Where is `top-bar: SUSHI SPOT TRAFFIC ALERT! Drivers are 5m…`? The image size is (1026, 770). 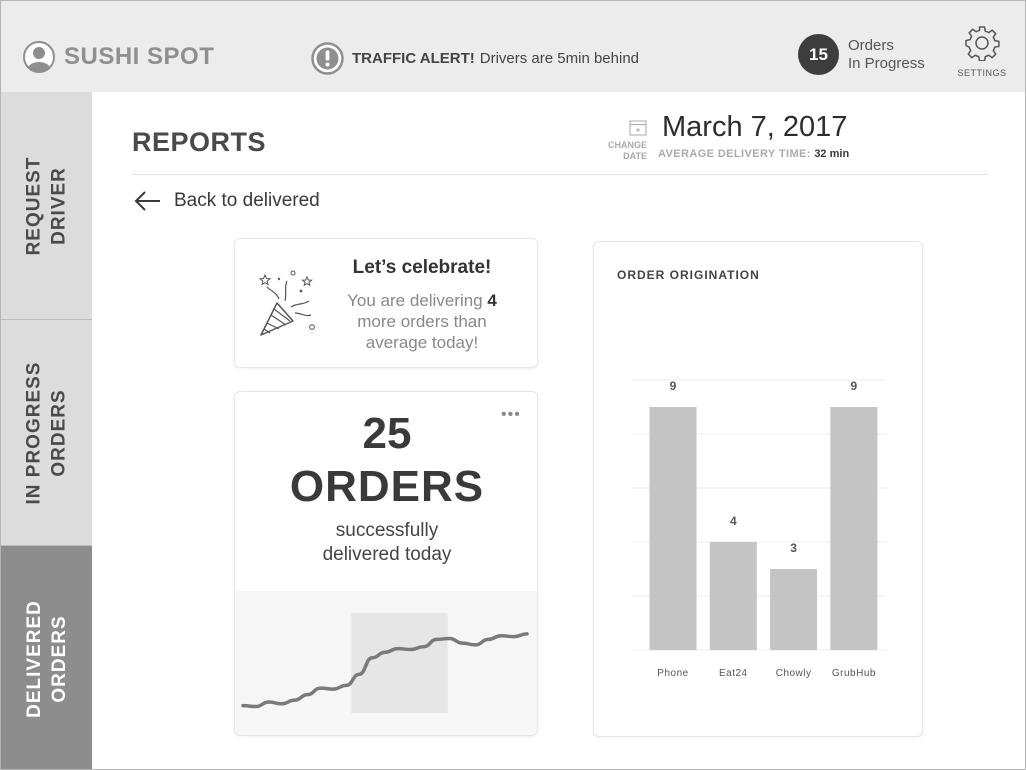 top-bar: SUSHI SPOT TRAFFIC ALERT! Drivers are 5m… is located at coordinates (513, 46).